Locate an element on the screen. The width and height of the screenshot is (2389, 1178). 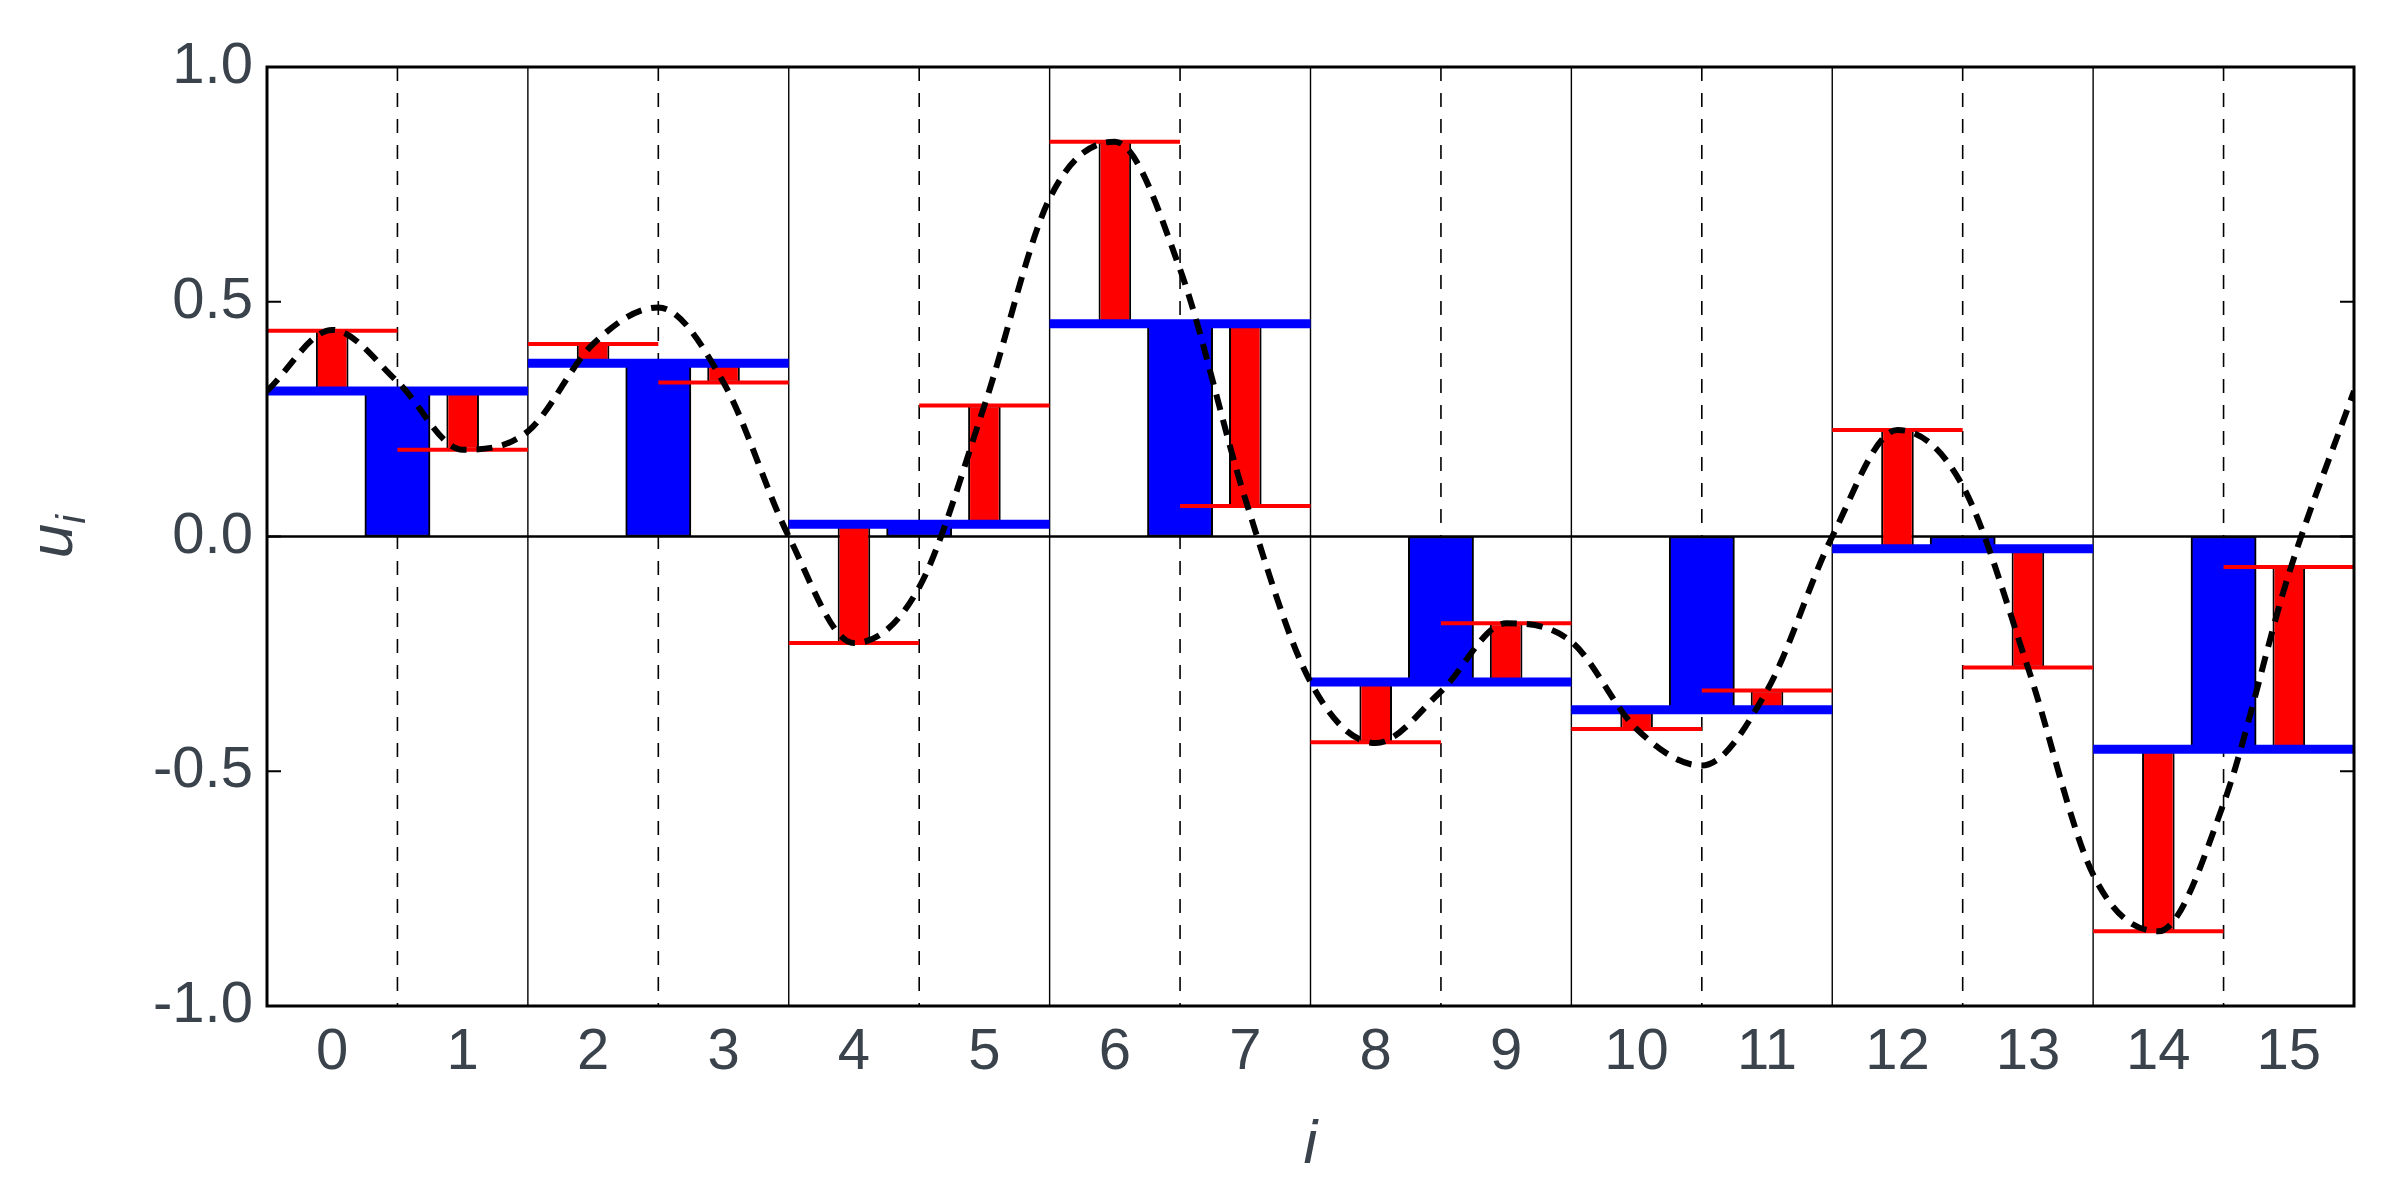
x-tick-label: 7 is located at coordinates (1245, 1048).